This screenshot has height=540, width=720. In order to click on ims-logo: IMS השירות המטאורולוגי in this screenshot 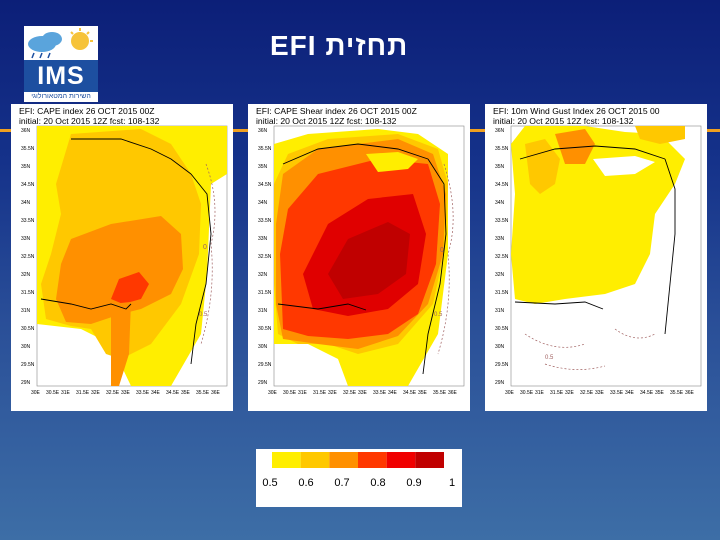, I will do `click(61, 64)`.